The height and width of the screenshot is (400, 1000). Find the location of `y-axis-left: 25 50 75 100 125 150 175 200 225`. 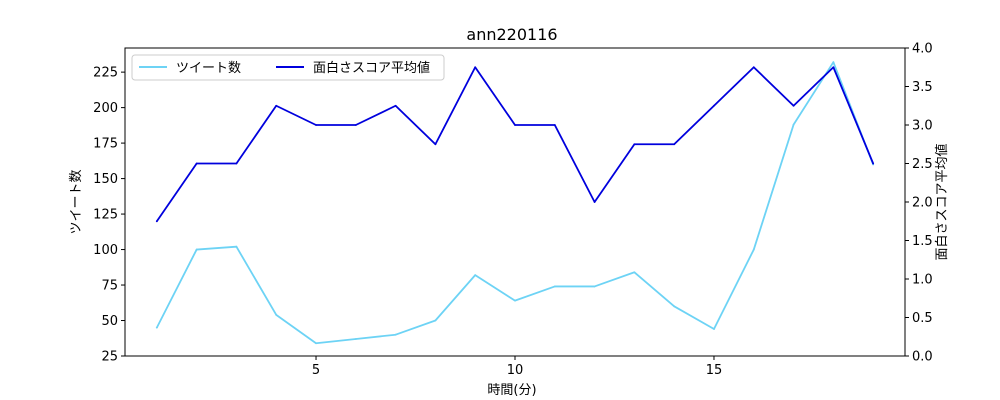

y-axis-left: 25 50 75 100 125 150 175 200 225 is located at coordinates (109, 215).